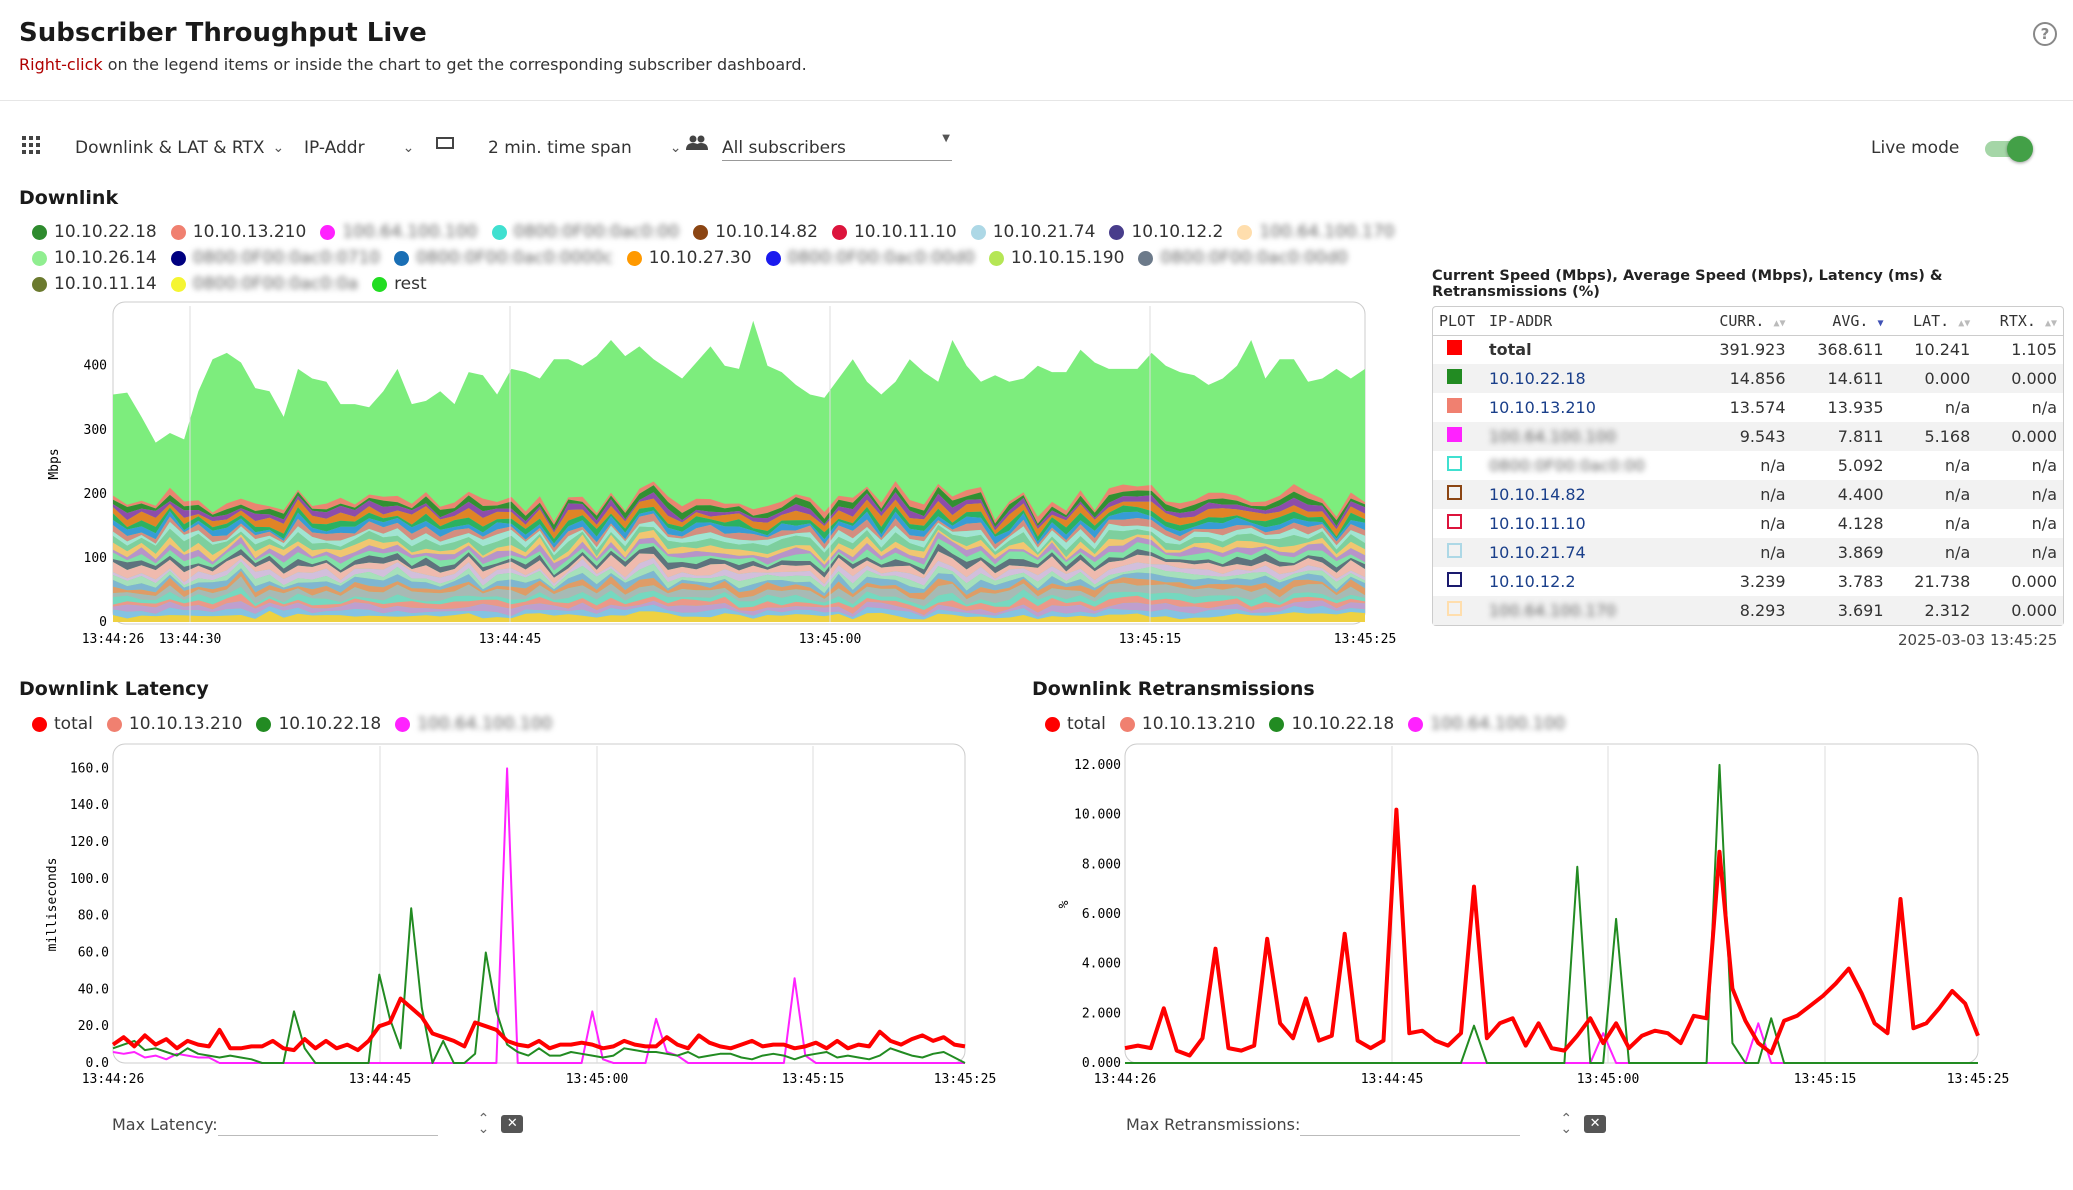 This screenshot has height=1190, width=2073. Describe the element at coordinates (1748, 378) in the screenshot. I see `table-row: 10.10.22.18 14.856 14.611 0.000 0.000` at that location.